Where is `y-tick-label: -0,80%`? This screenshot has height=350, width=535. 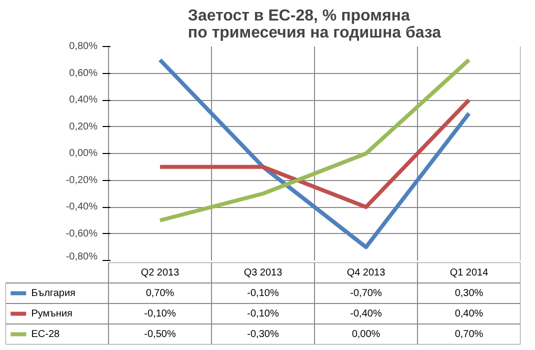
y-tick-label: -0,80% is located at coordinates (82, 257).